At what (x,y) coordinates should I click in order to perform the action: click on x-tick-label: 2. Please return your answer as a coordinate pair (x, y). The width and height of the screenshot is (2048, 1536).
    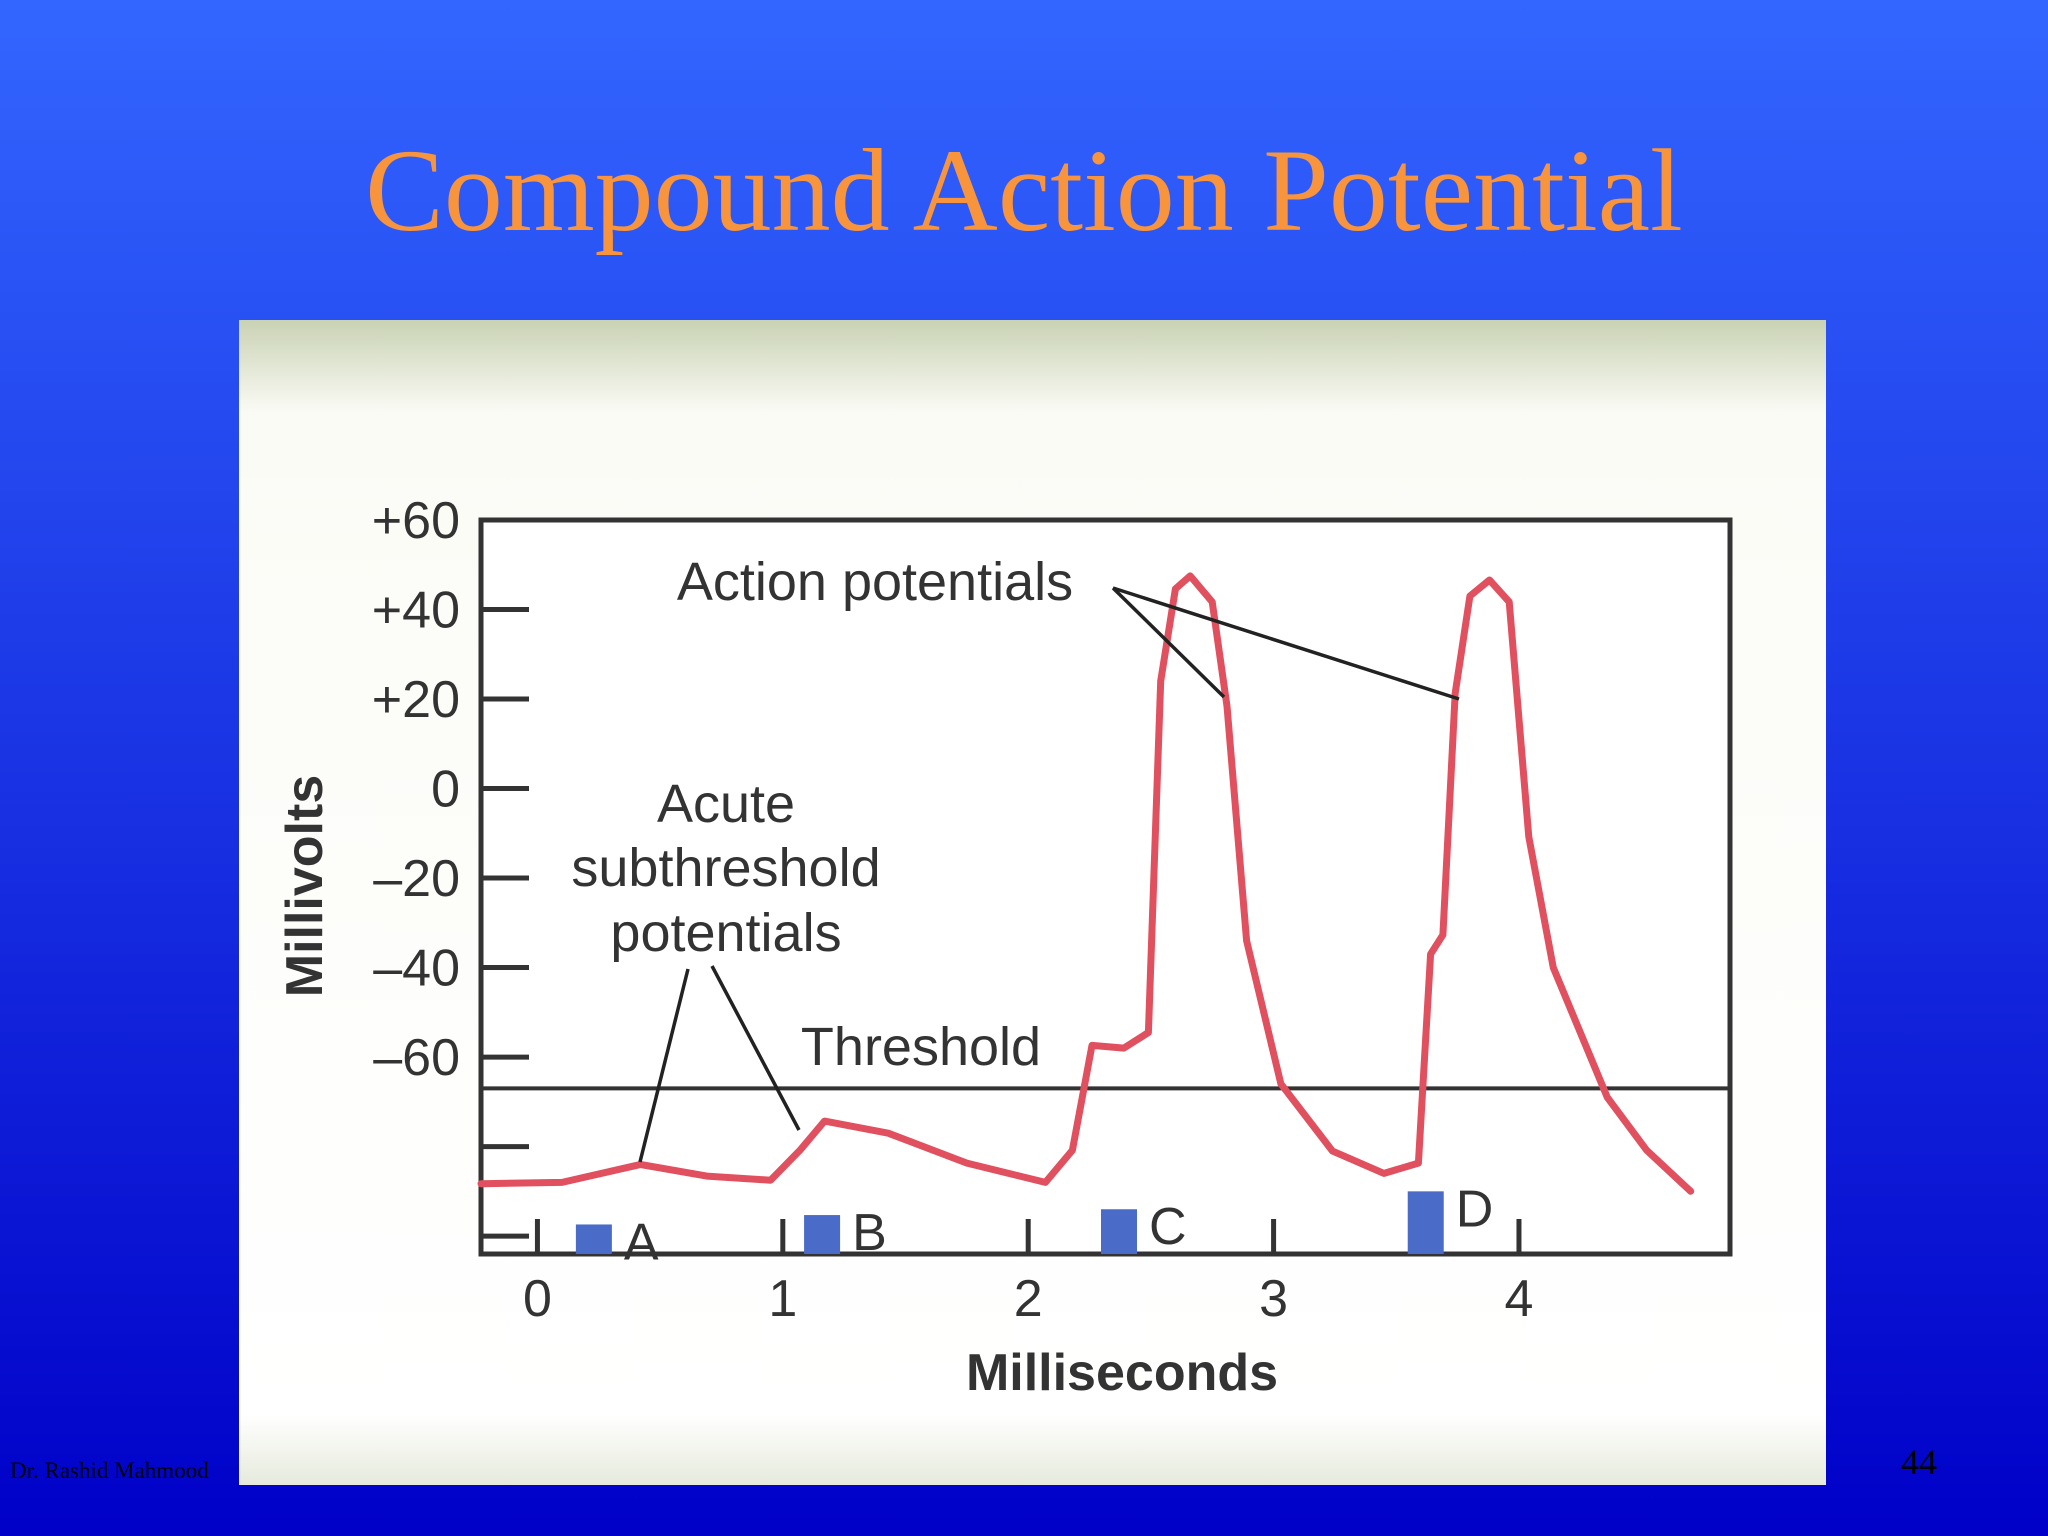
    Looking at the image, I should click on (1028, 1299).